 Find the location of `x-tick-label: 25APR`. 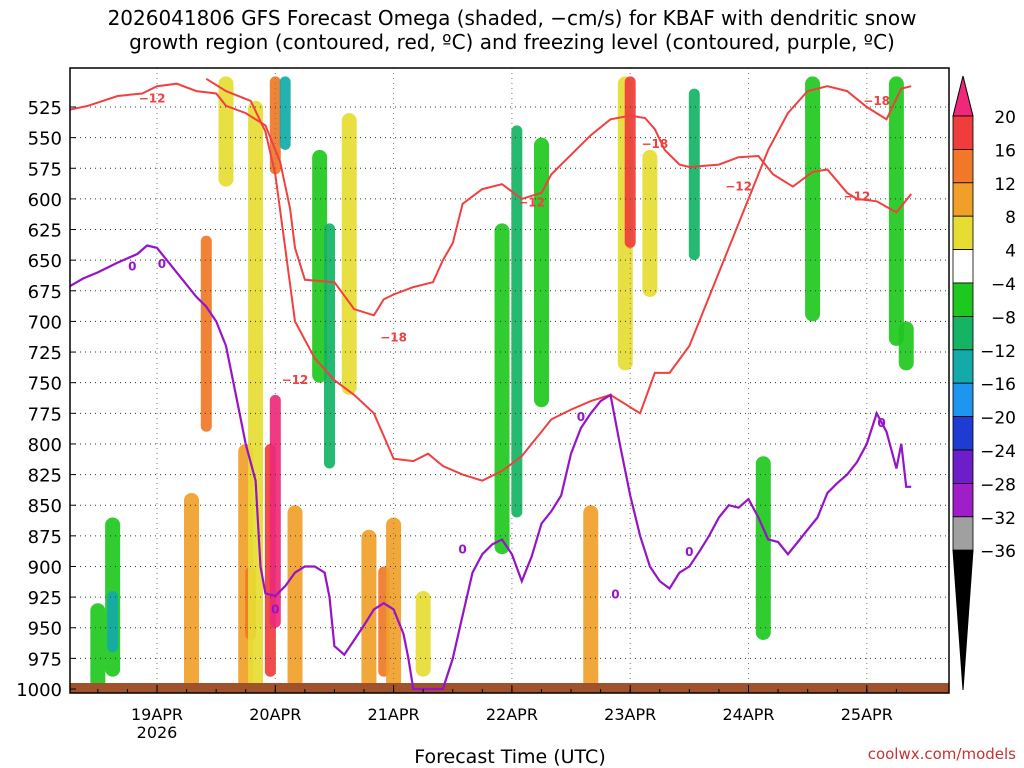

x-tick-label: 25APR is located at coordinates (867, 714).